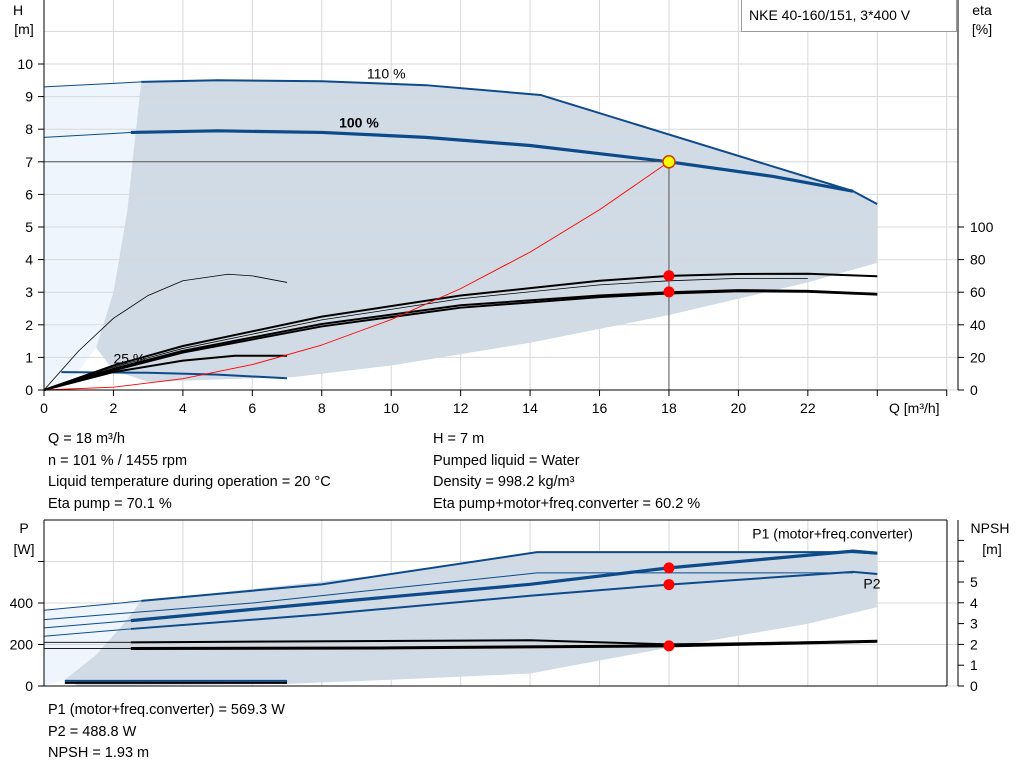 This screenshot has height=781, width=1024. I want to click on y-axis-unit-h: [m], so click(23, 29).